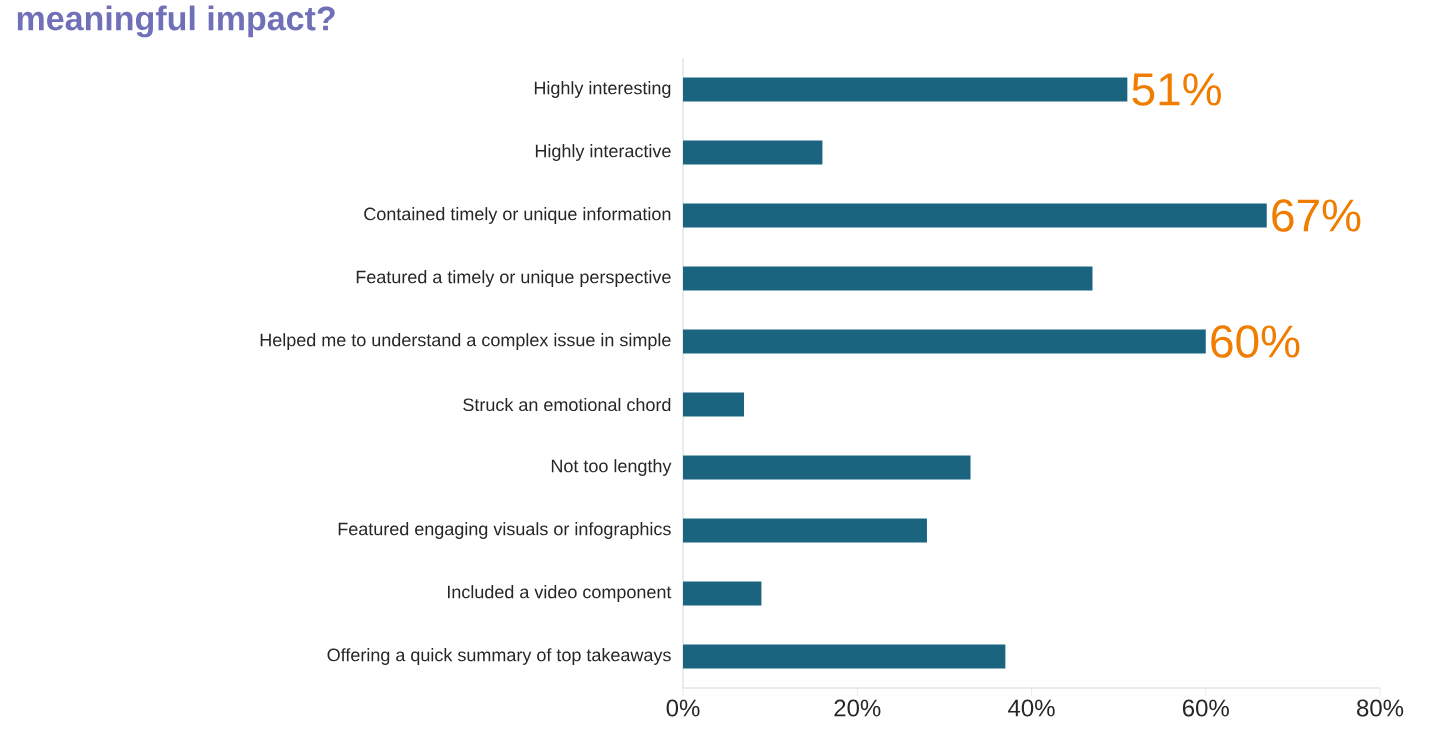  Describe the element at coordinates (857, 708) in the screenshot. I see `x-tick-label: 20%` at that location.